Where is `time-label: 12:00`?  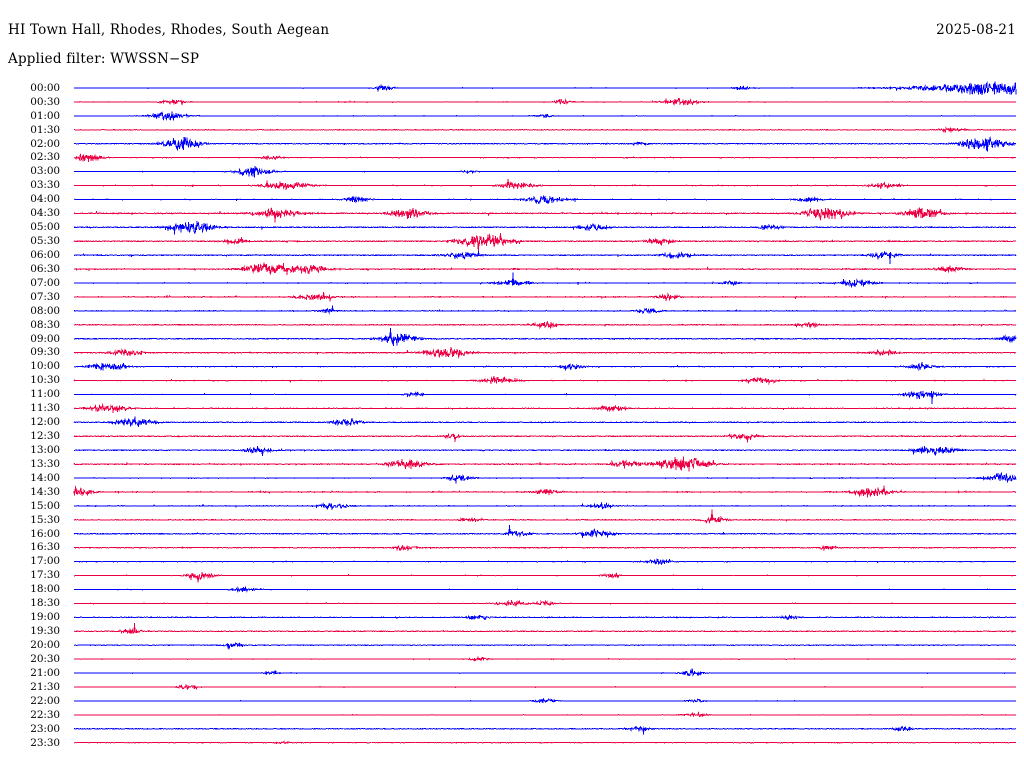
time-label: 12:00 is located at coordinates (45, 422).